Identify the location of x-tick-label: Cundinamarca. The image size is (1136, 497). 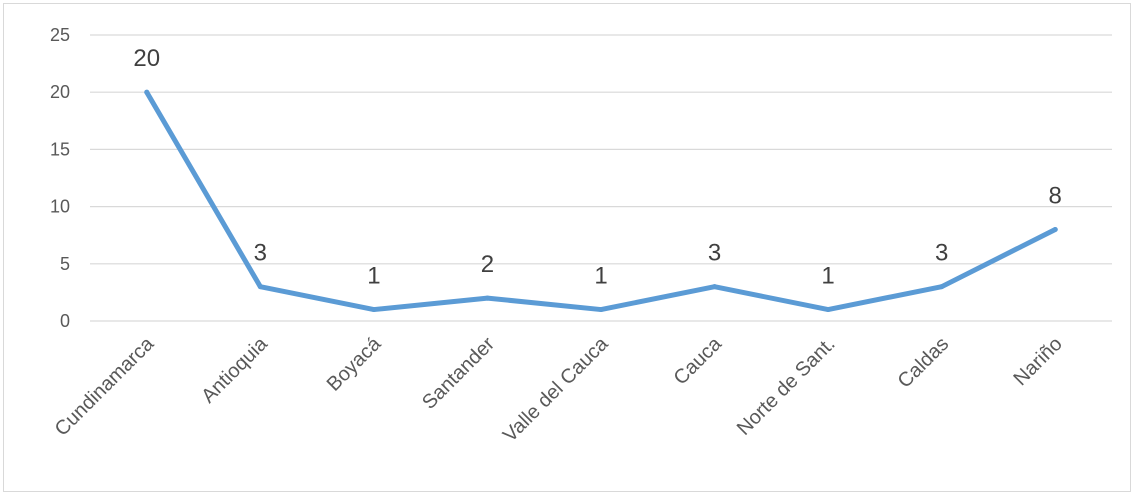
(105, 386).